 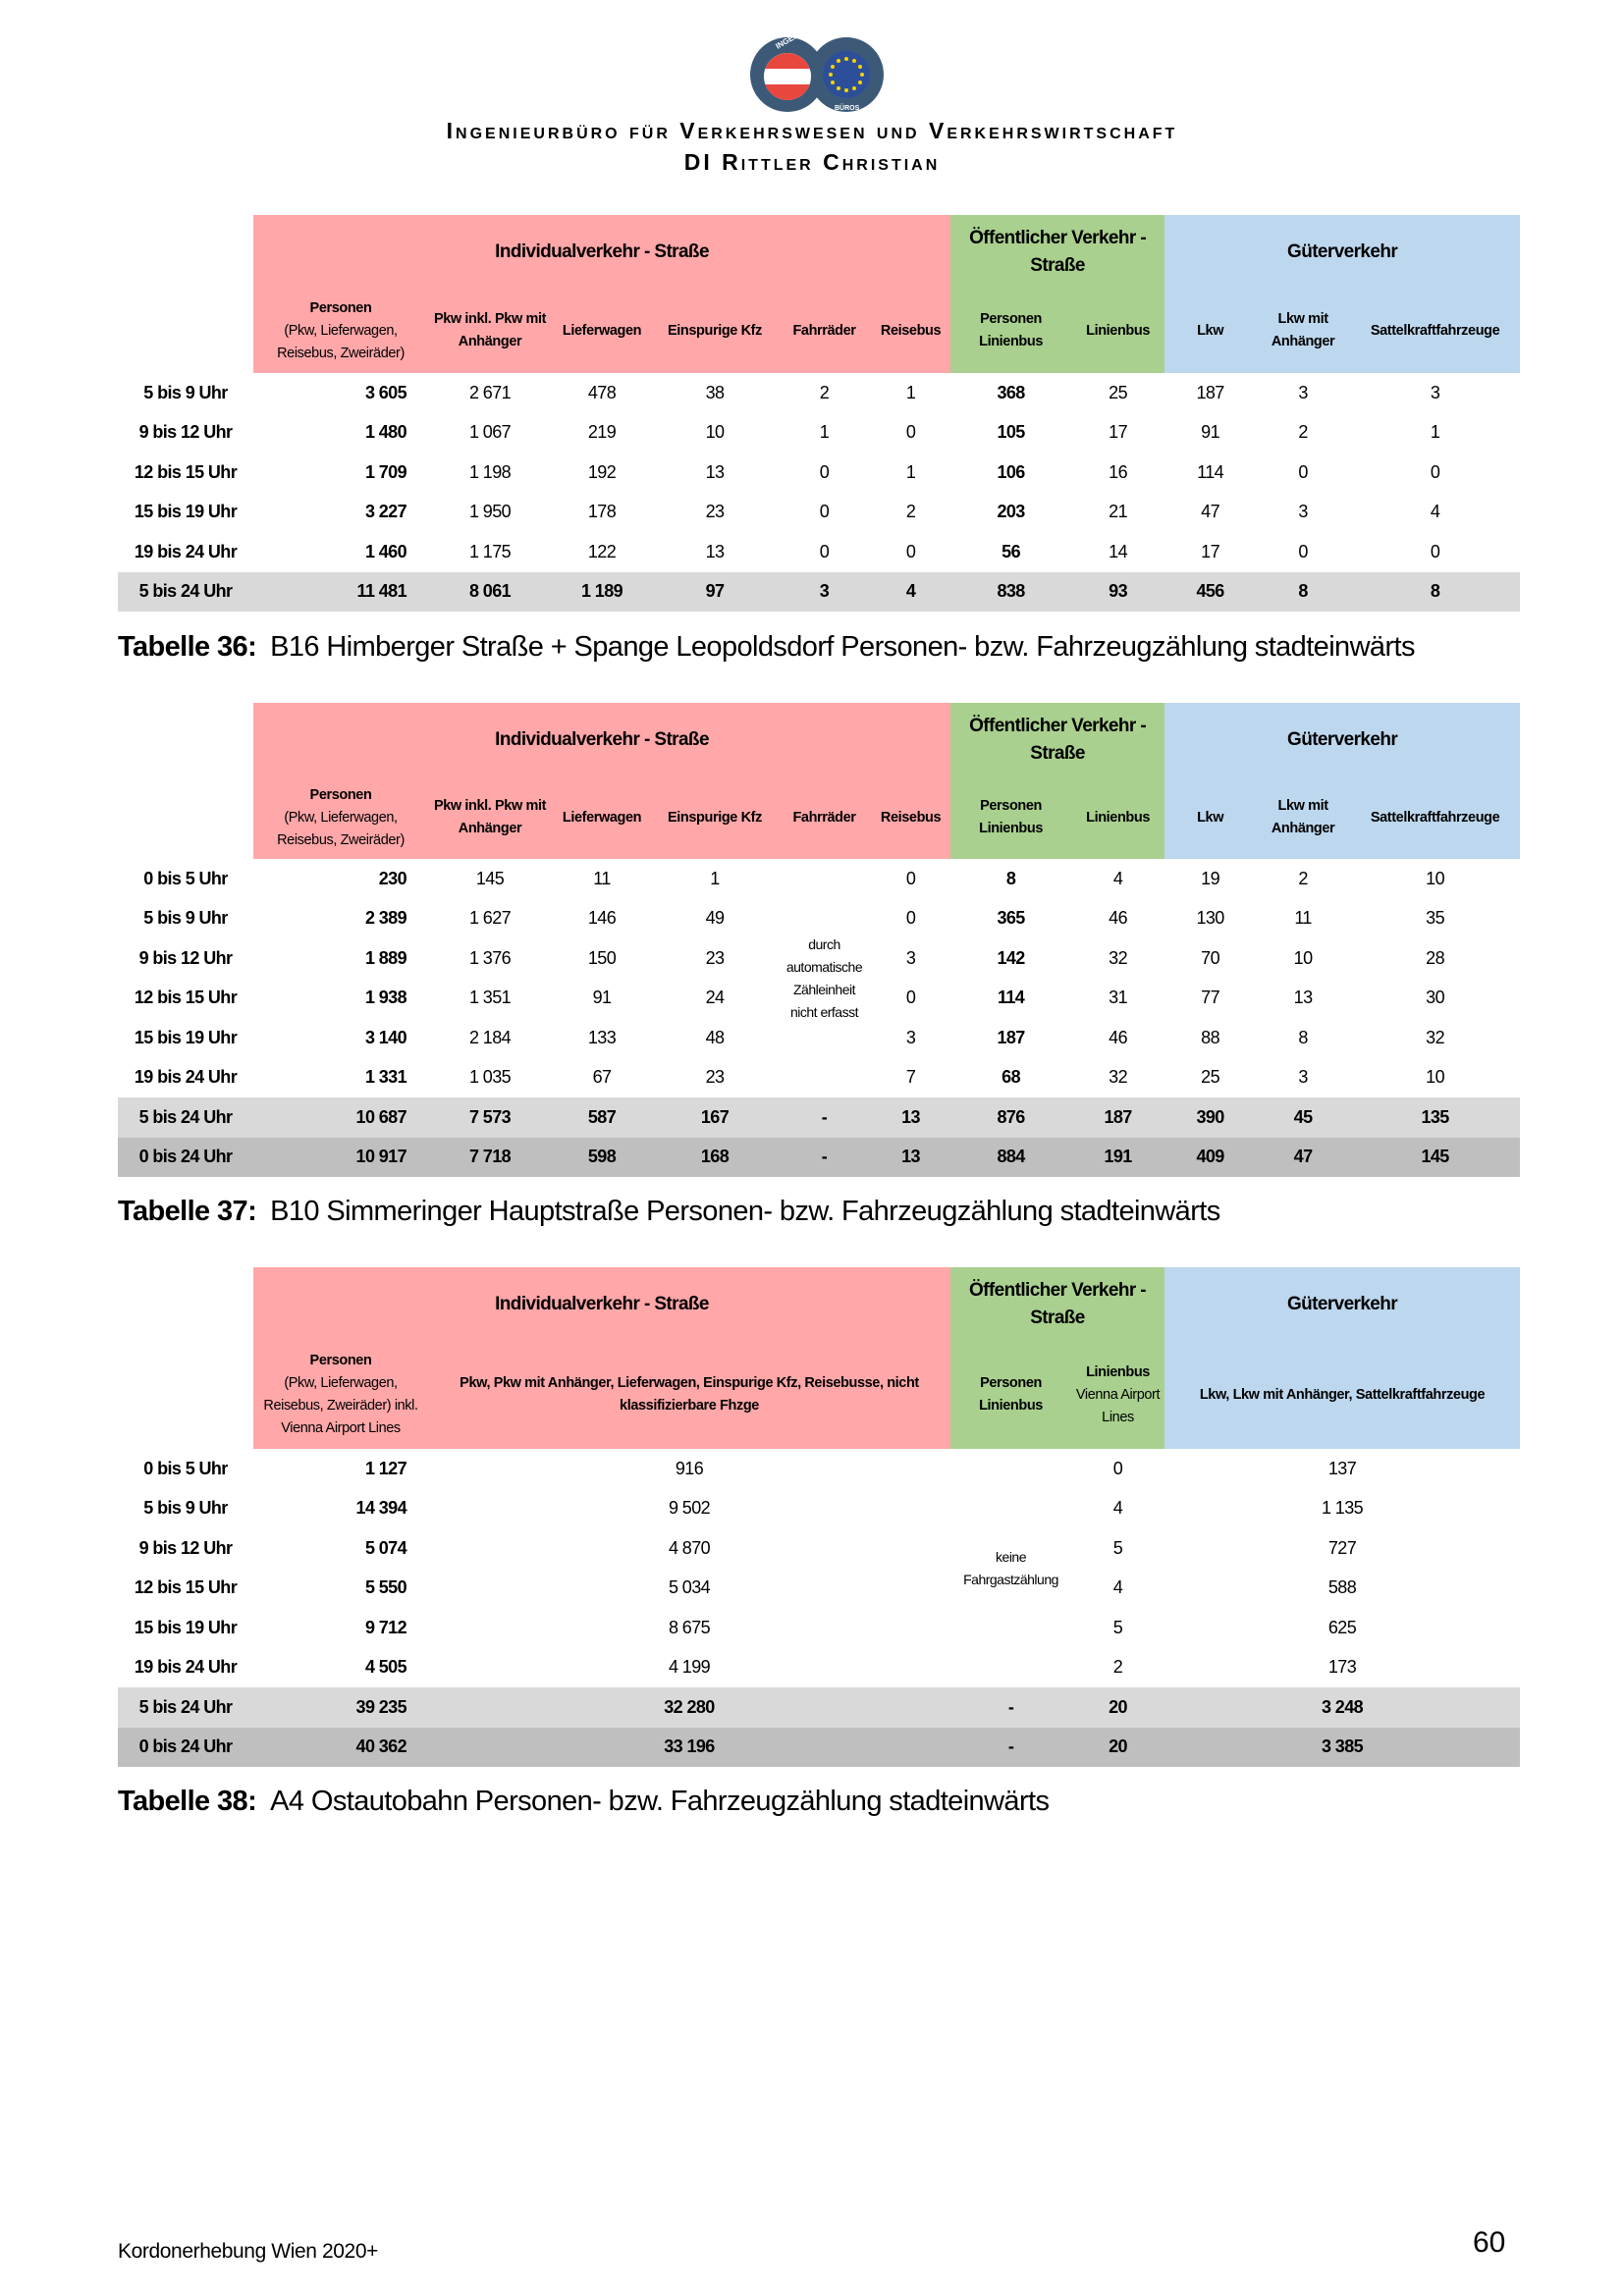 What do you see at coordinates (715, 1037) in the screenshot?
I see `data-cell: 48` at bounding box center [715, 1037].